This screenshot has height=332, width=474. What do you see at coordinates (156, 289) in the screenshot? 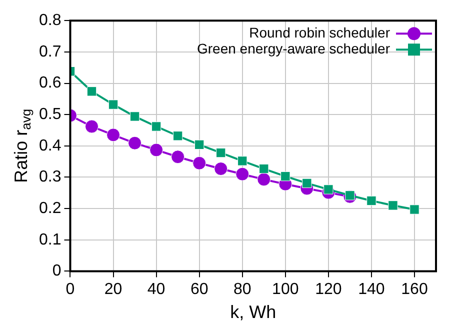
I see `x-tick-label: 40` at bounding box center [156, 289].